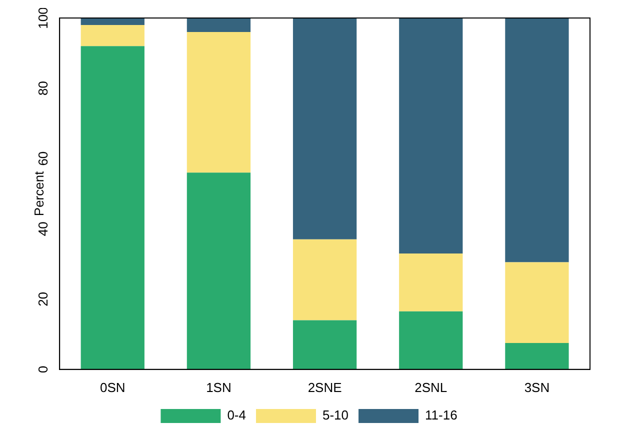  Describe the element at coordinates (219, 387) in the screenshot. I see `x-tick-label: 1SN` at that location.